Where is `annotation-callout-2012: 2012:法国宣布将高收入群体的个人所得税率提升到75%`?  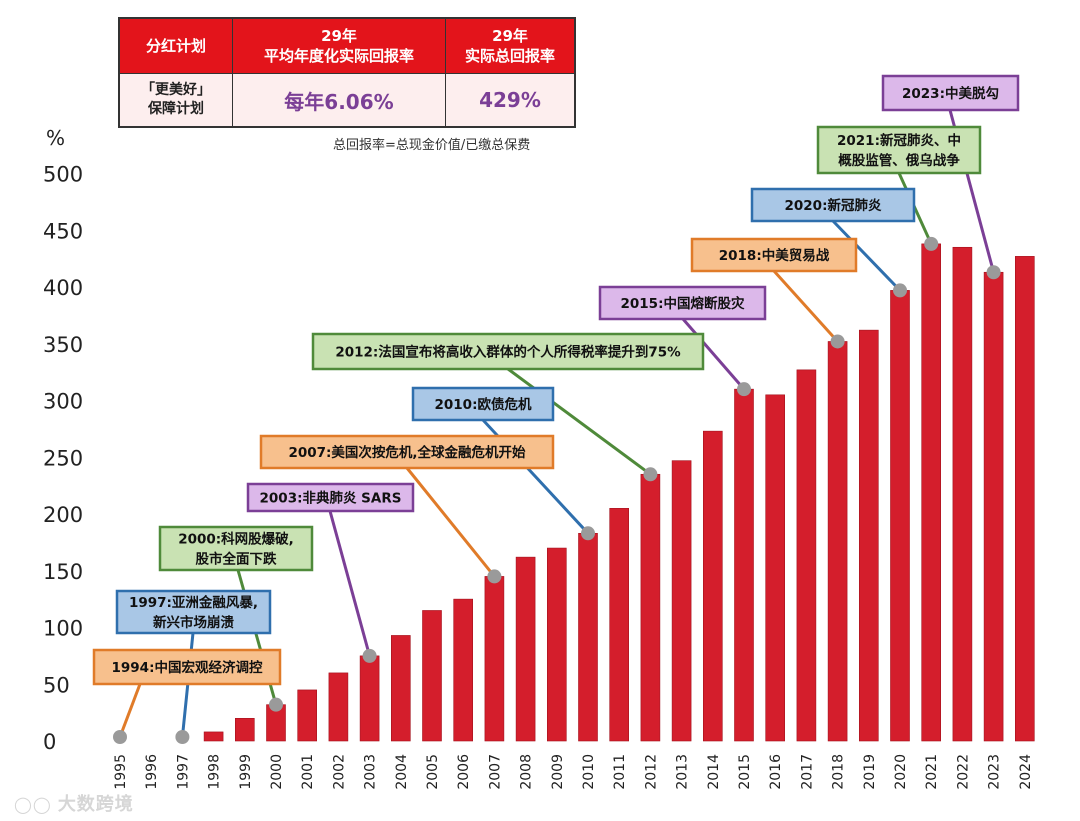
annotation-callout-2012: 2012:法国宣布将高收入群体的个人所得税率提升到75% is located at coordinates (508, 351).